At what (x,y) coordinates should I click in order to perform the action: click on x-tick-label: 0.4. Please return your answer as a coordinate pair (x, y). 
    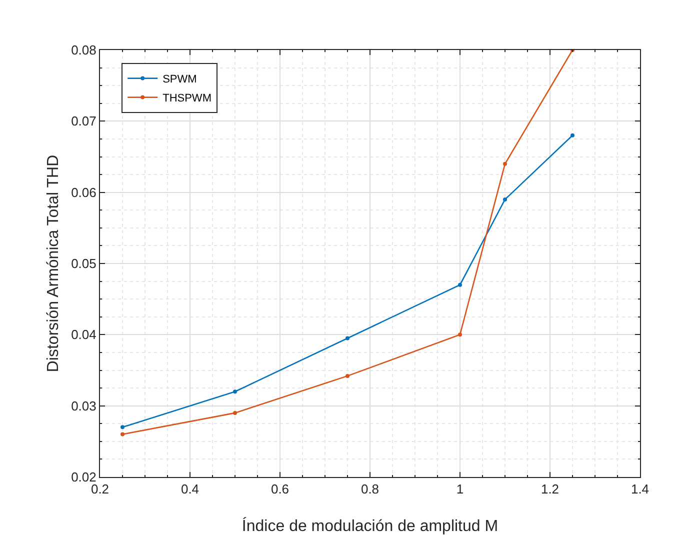
    Looking at the image, I should click on (190, 489).